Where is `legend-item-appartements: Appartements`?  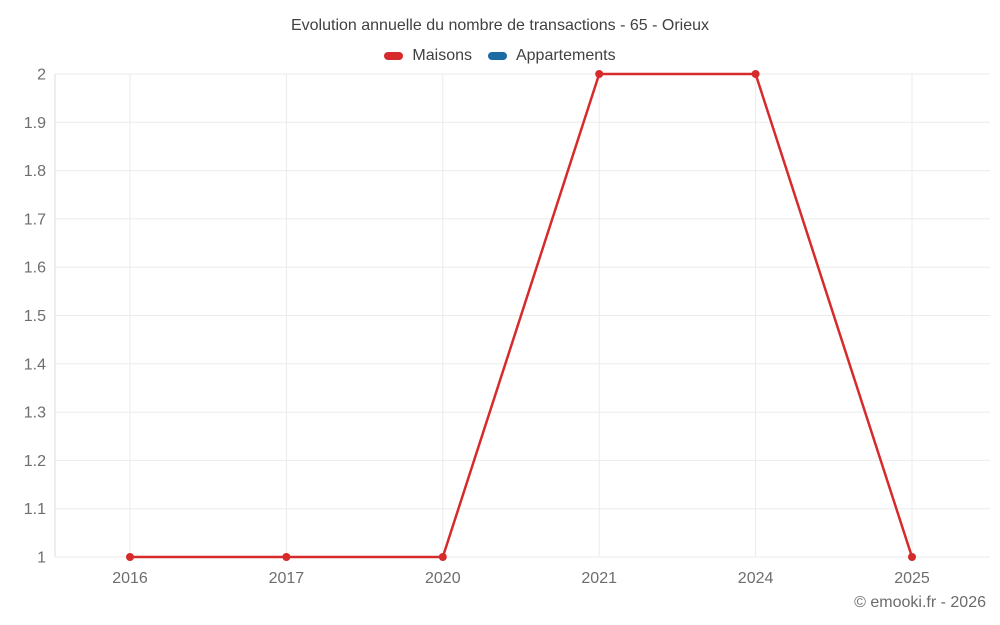
legend-item-appartements: Appartements is located at coordinates (551, 56).